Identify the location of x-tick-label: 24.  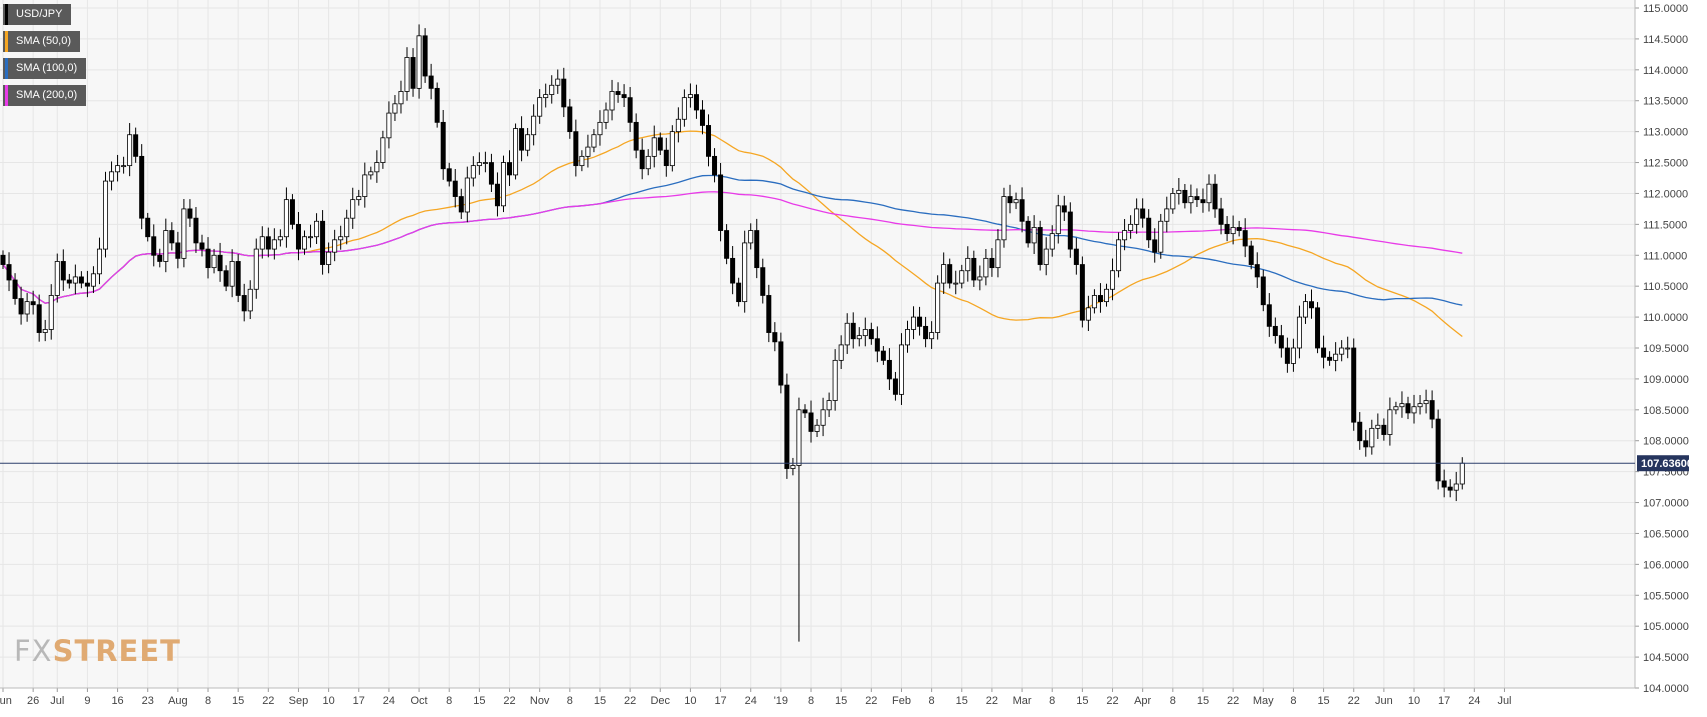
(751, 701).